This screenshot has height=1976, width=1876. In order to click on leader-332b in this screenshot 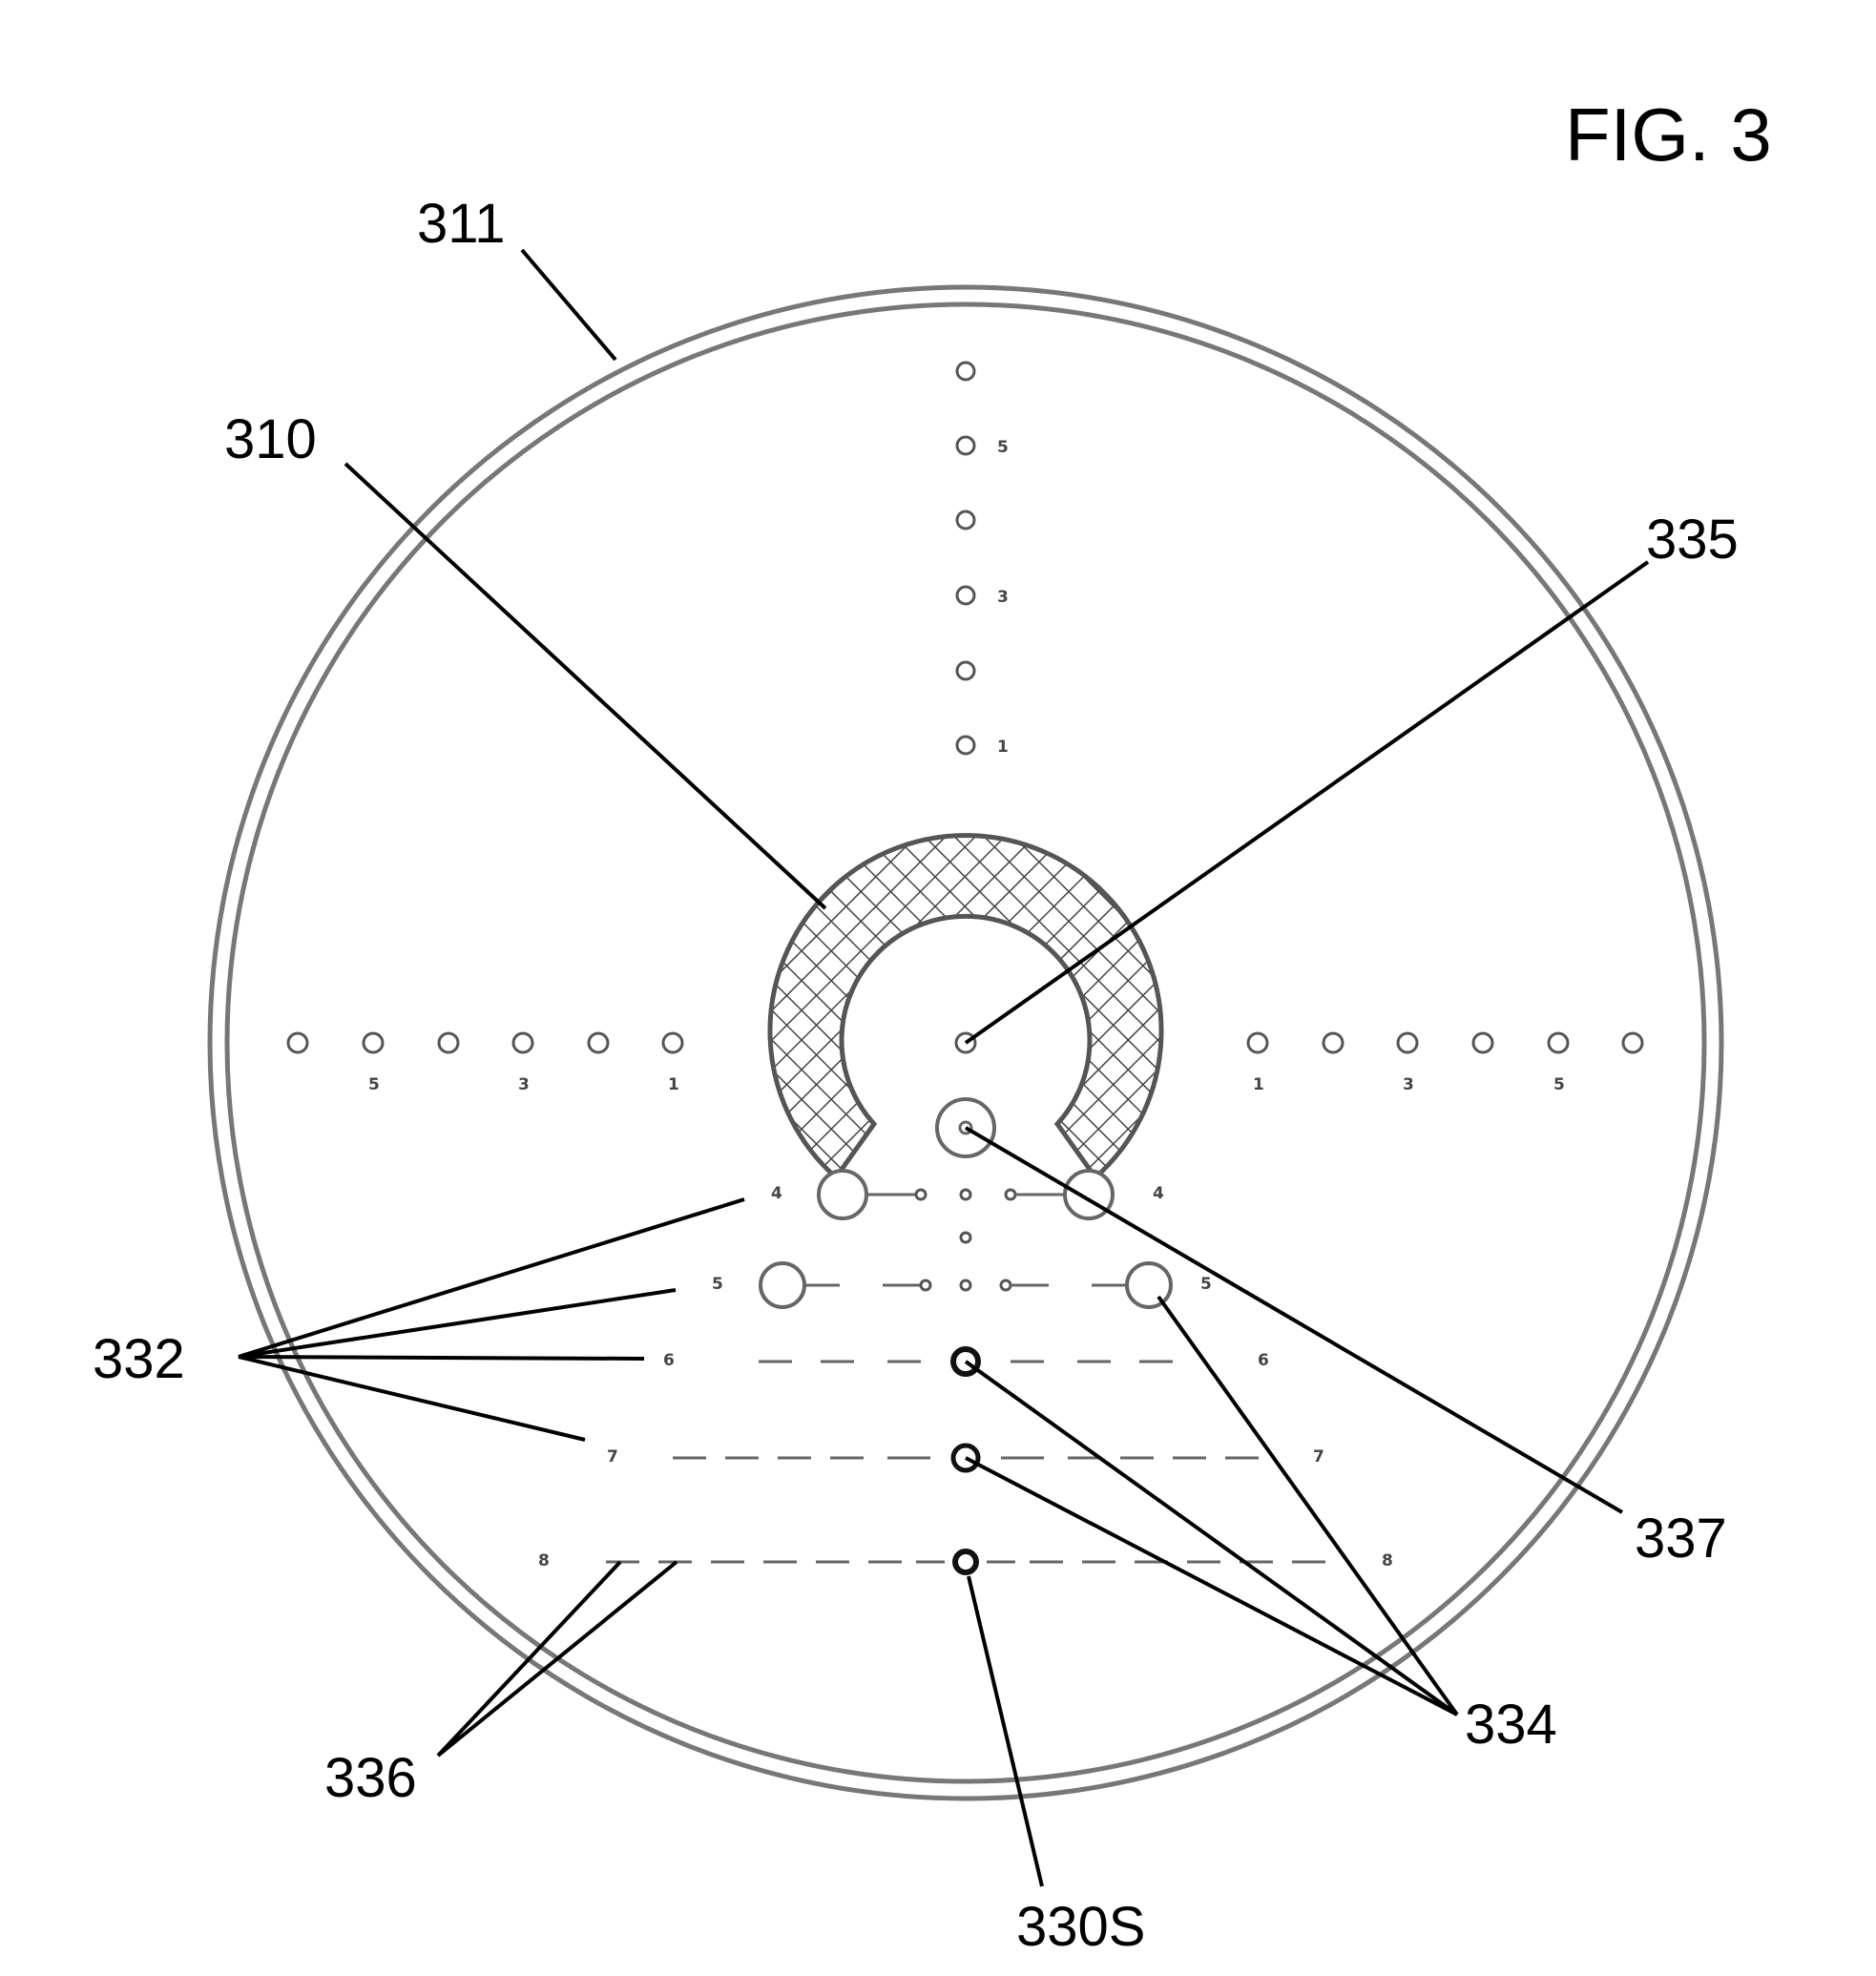, I will do `click(457, 1324)`.